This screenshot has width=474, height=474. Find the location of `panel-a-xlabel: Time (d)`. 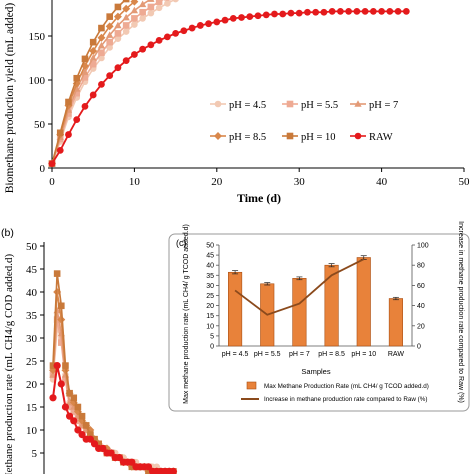

panel-a-xlabel: Time (d) is located at coordinates (259, 198).